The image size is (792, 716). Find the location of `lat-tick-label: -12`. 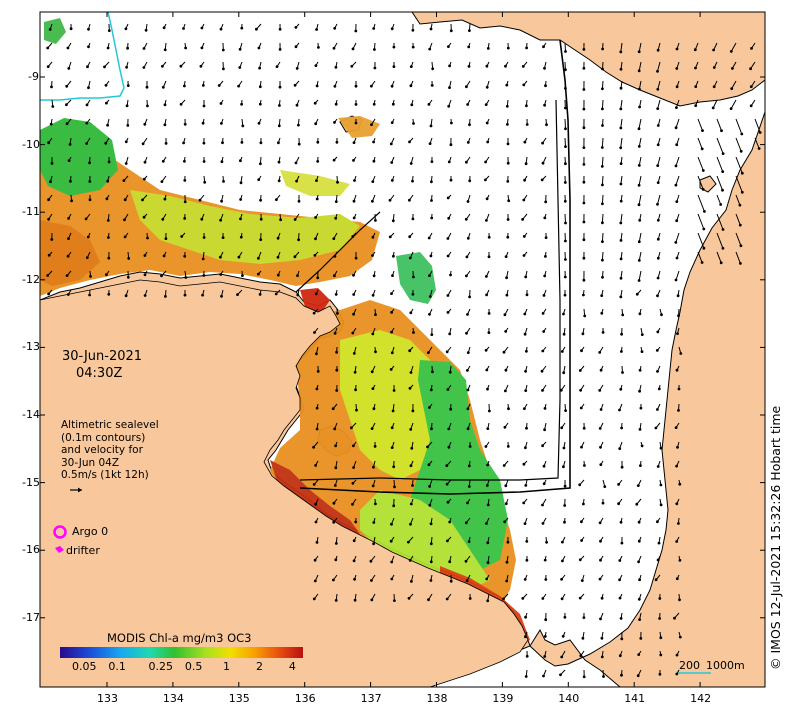

lat-tick-label: -12 is located at coordinates (31, 279).